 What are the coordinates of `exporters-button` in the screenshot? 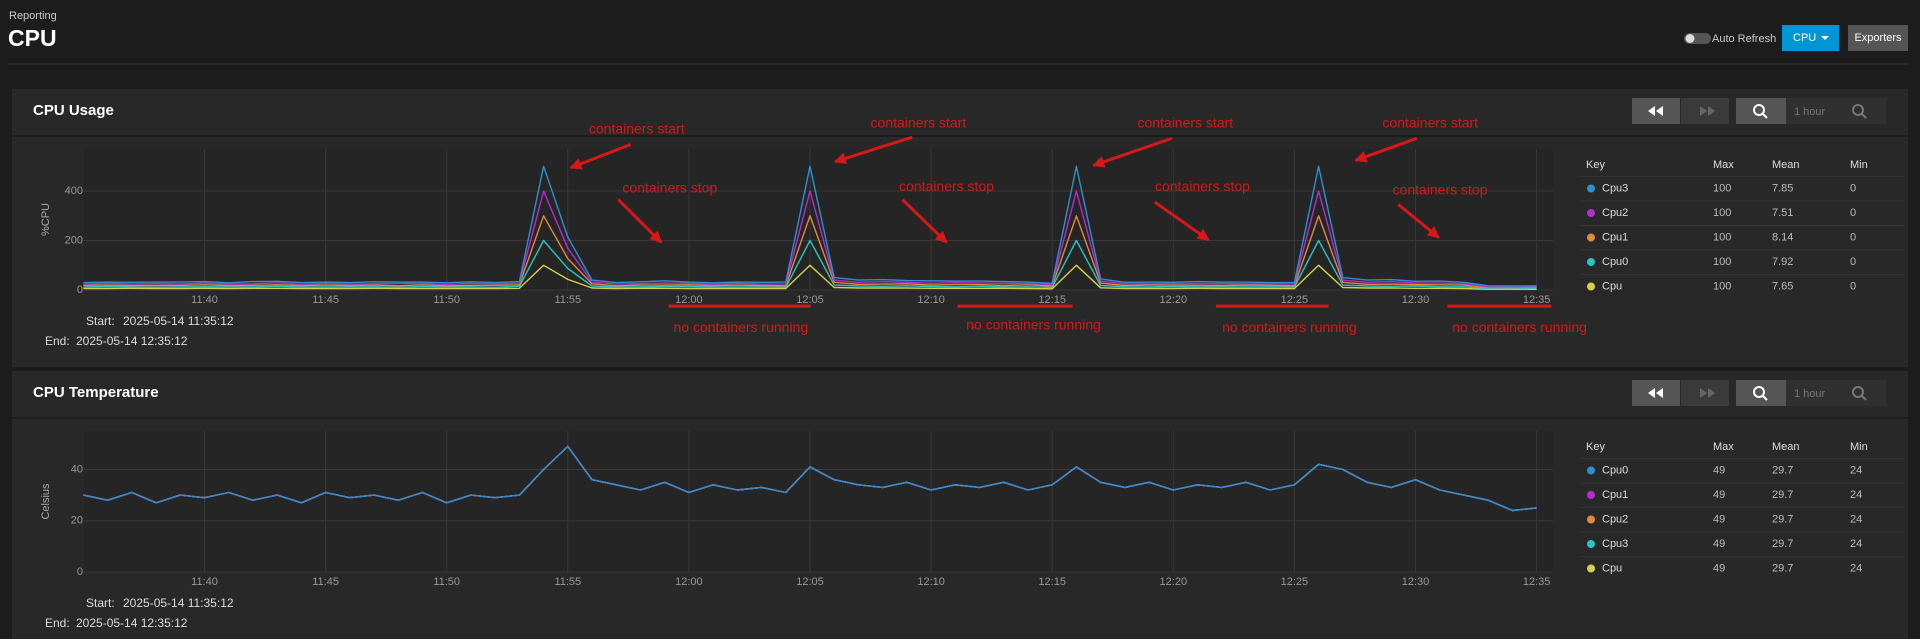 It's located at (1878, 38).